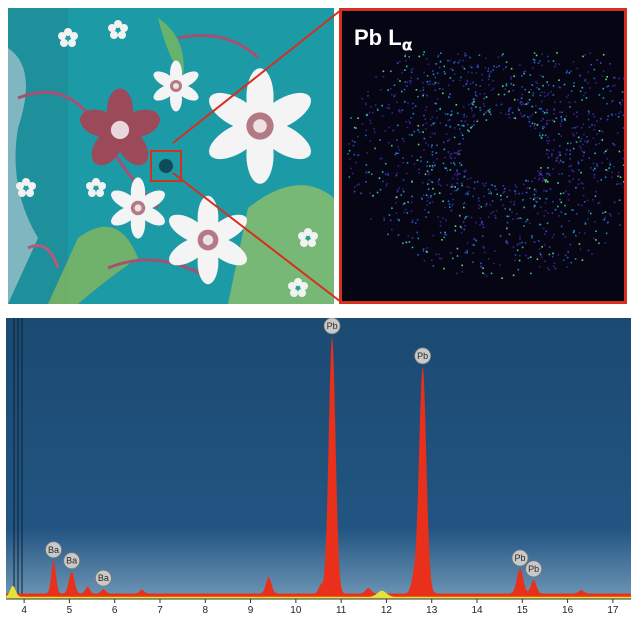 Image resolution: width=635 pixels, height=617 pixels. What do you see at coordinates (332, 326) in the screenshot?
I see `peak-label-pb: Pb` at bounding box center [332, 326].